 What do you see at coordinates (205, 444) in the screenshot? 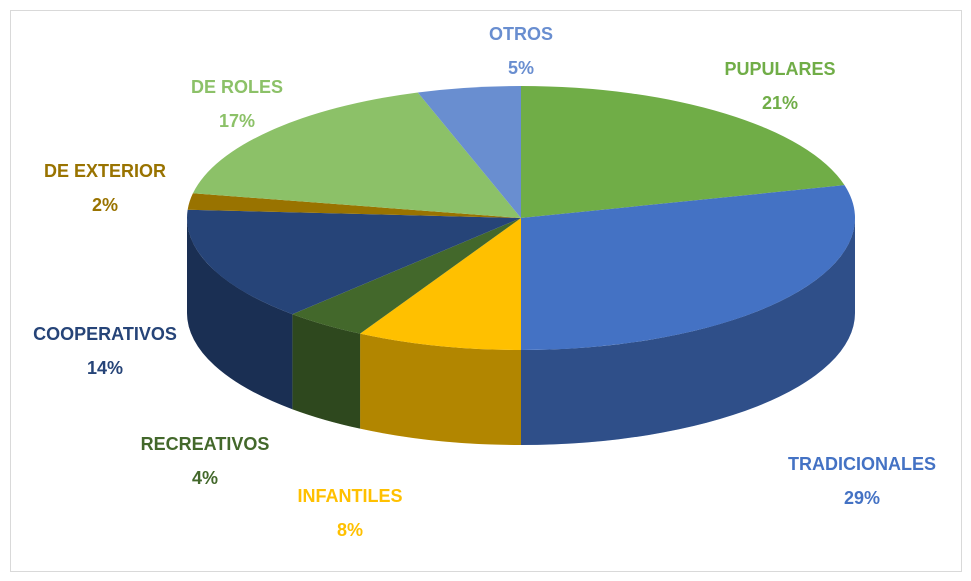
I see `slice-label: RECREATIVOS` at bounding box center [205, 444].